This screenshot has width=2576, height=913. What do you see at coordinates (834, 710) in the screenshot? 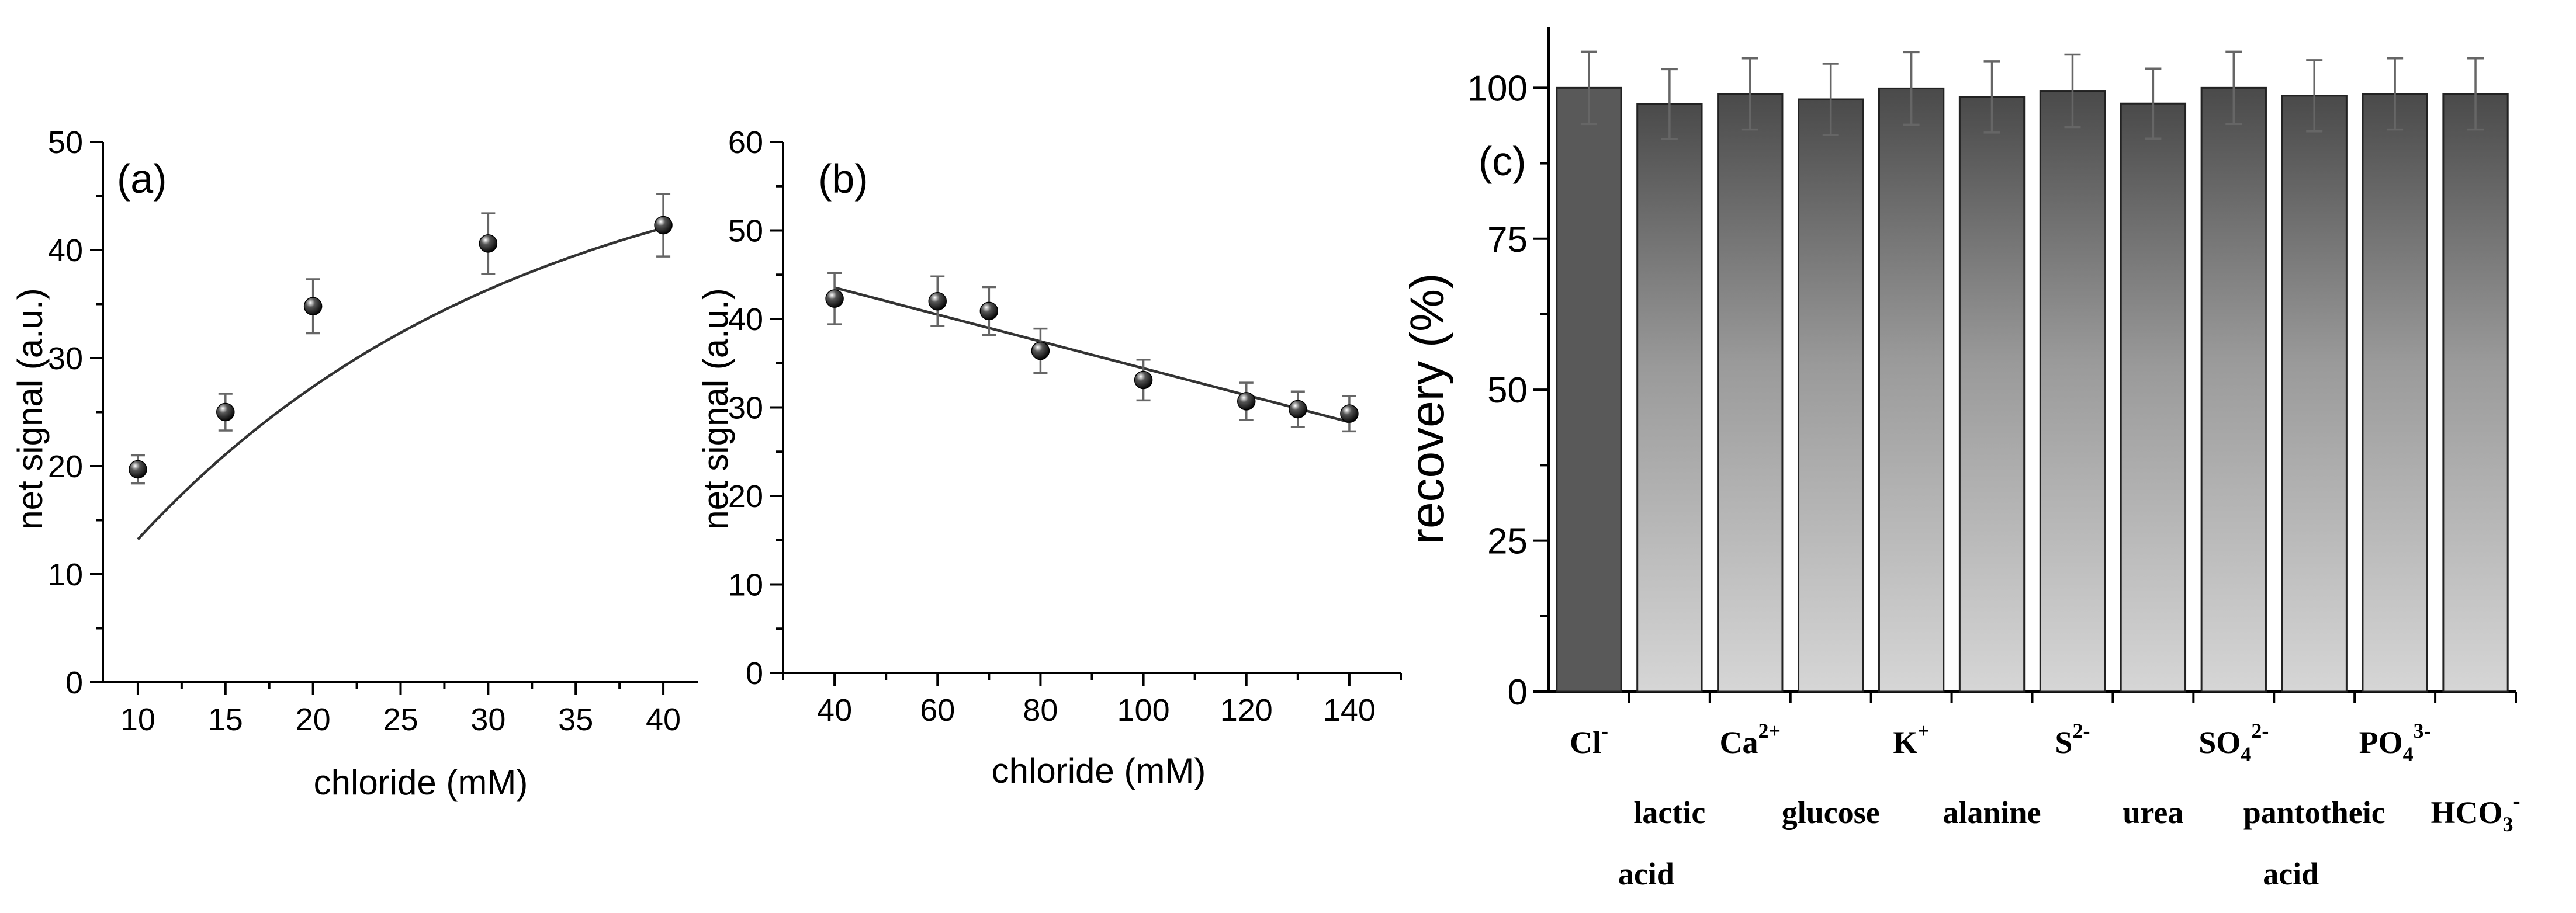
I see `panel-b-x-tick-label: 40` at bounding box center [834, 710].